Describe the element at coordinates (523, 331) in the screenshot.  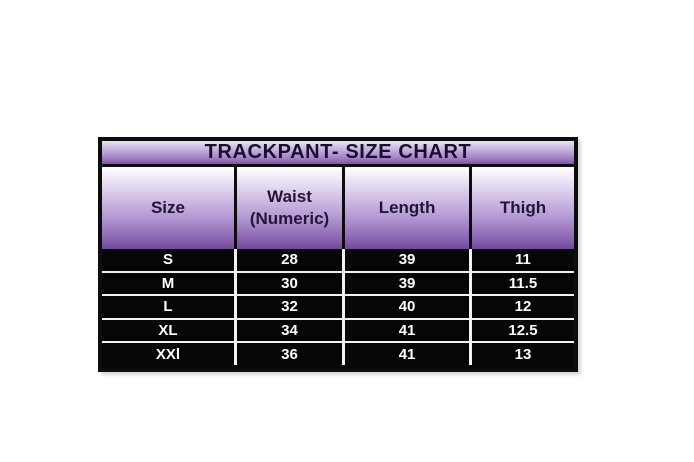
I see `thigh-cell: 12.5` at that location.